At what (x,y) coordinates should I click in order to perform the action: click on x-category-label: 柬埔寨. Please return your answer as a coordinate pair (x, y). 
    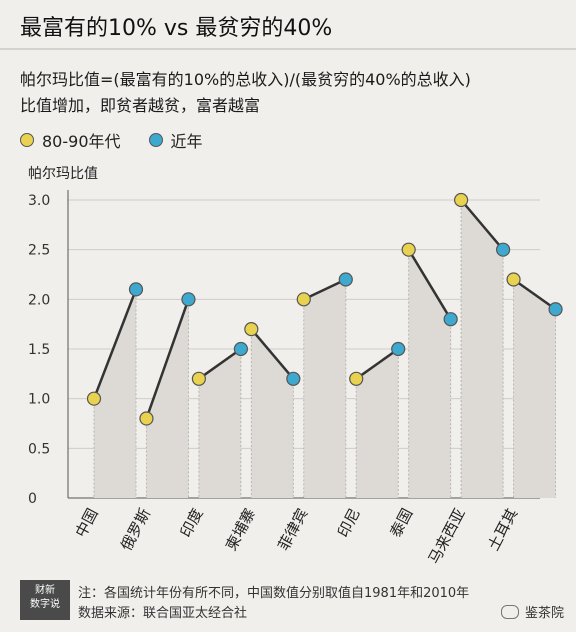
    Looking at the image, I should click on (240, 529).